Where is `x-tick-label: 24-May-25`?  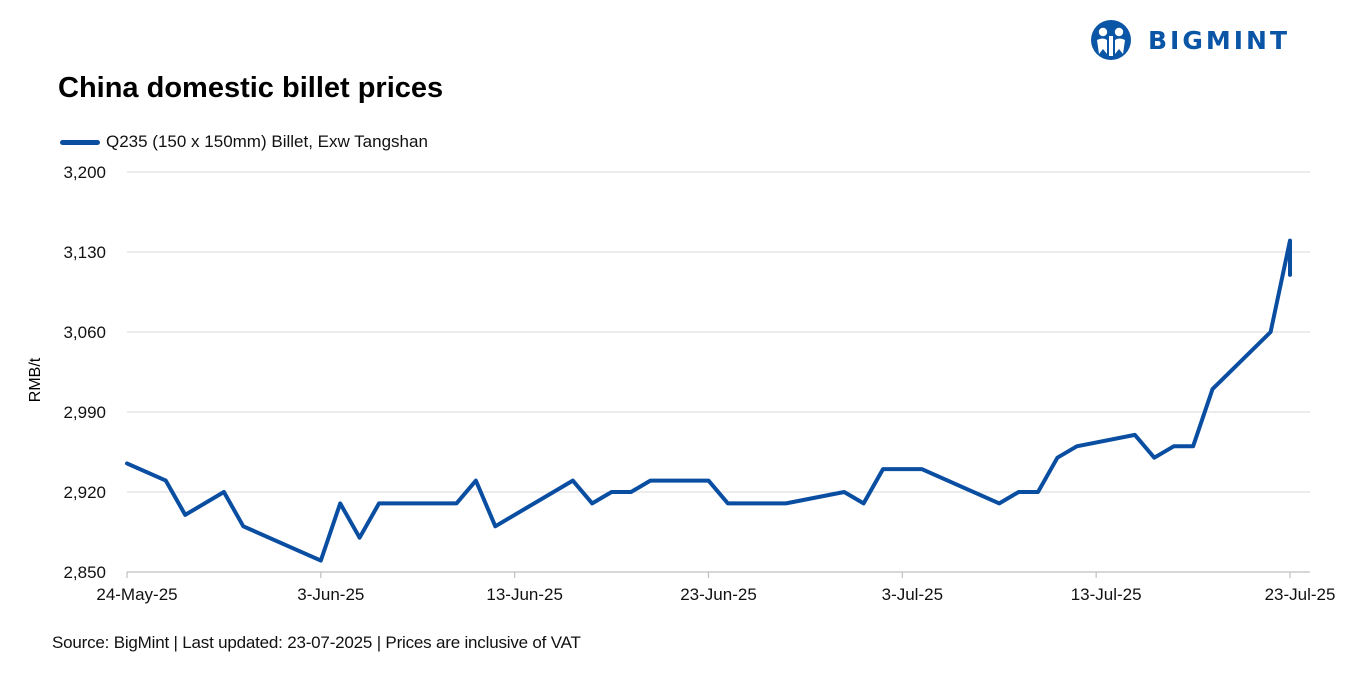 x-tick-label: 24-May-25 is located at coordinates (136, 594).